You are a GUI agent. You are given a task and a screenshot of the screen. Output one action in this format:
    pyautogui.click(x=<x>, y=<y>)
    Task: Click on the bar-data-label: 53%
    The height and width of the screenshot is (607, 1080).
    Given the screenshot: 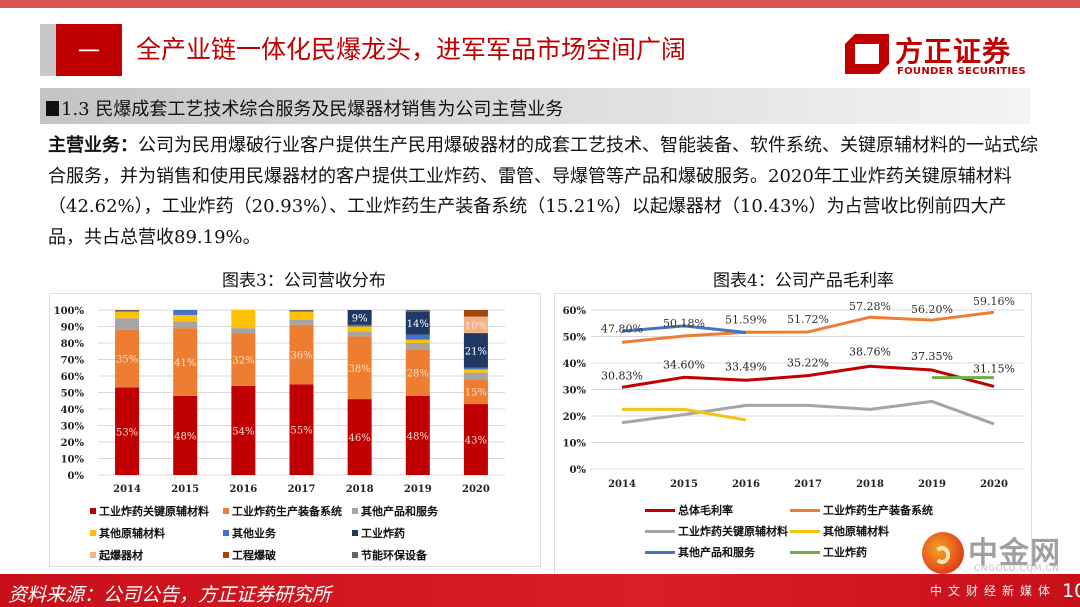 What is the action you would take?
    pyautogui.click(x=127, y=432)
    